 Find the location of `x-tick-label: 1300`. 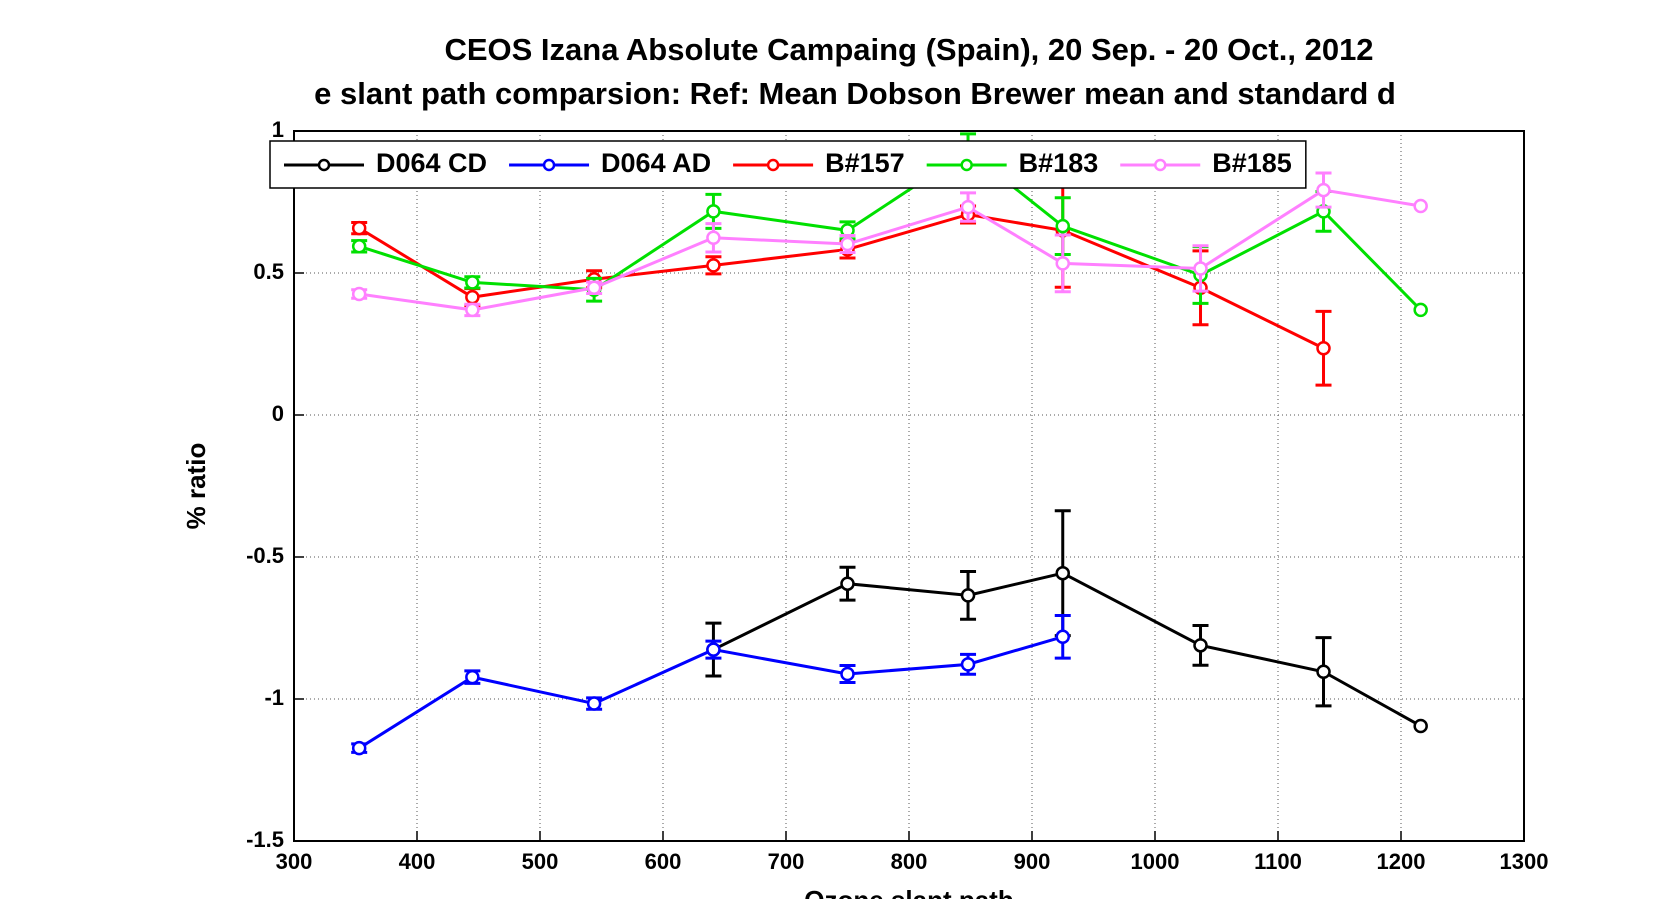

x-tick-label: 1300 is located at coordinates (1524, 861).